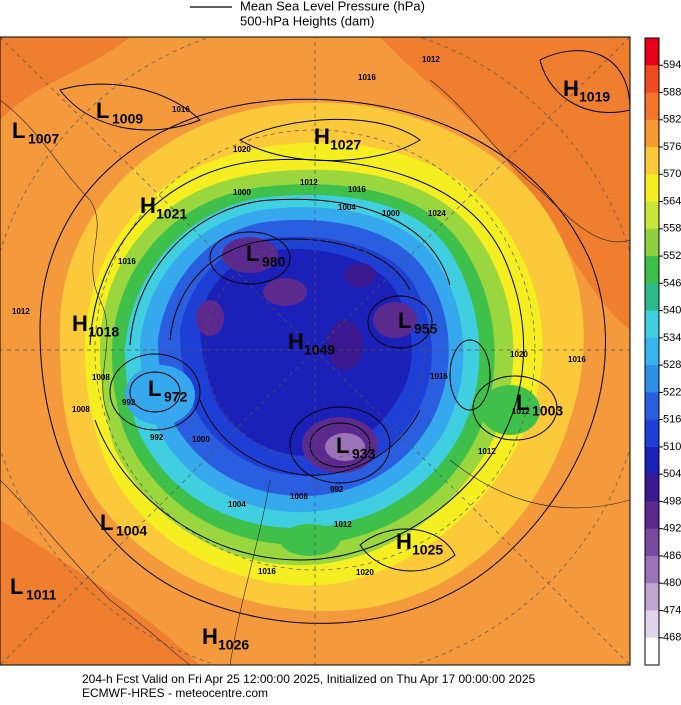  What do you see at coordinates (176, 397) in the screenshot?
I see `center-value: 972` at bounding box center [176, 397].